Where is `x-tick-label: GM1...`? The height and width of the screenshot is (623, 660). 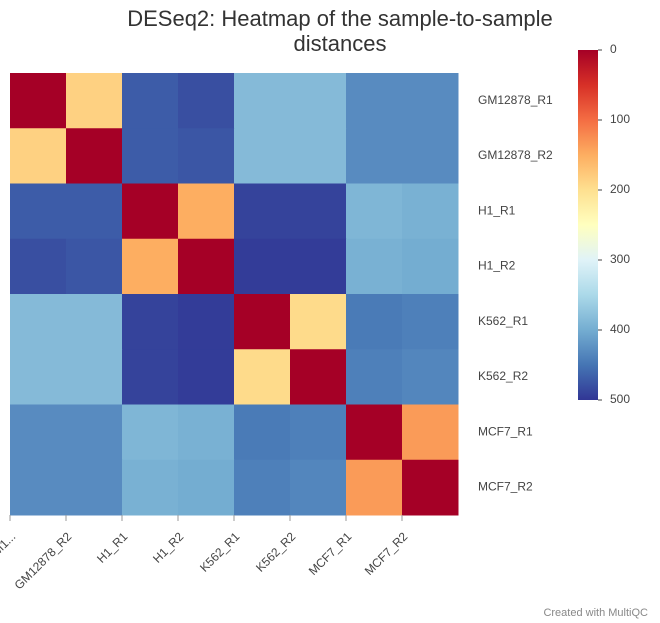
x-tick-label: GM1... is located at coordinates (9, 546).